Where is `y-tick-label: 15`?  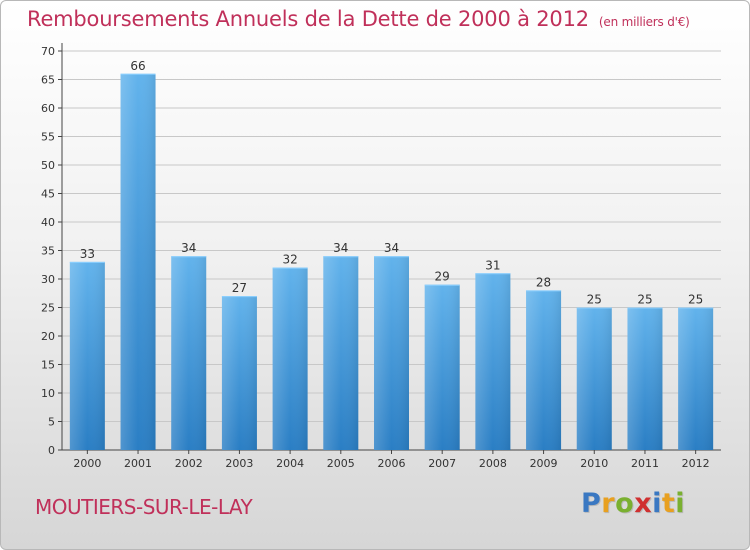
y-tick-label: 15 is located at coordinates (48, 365).